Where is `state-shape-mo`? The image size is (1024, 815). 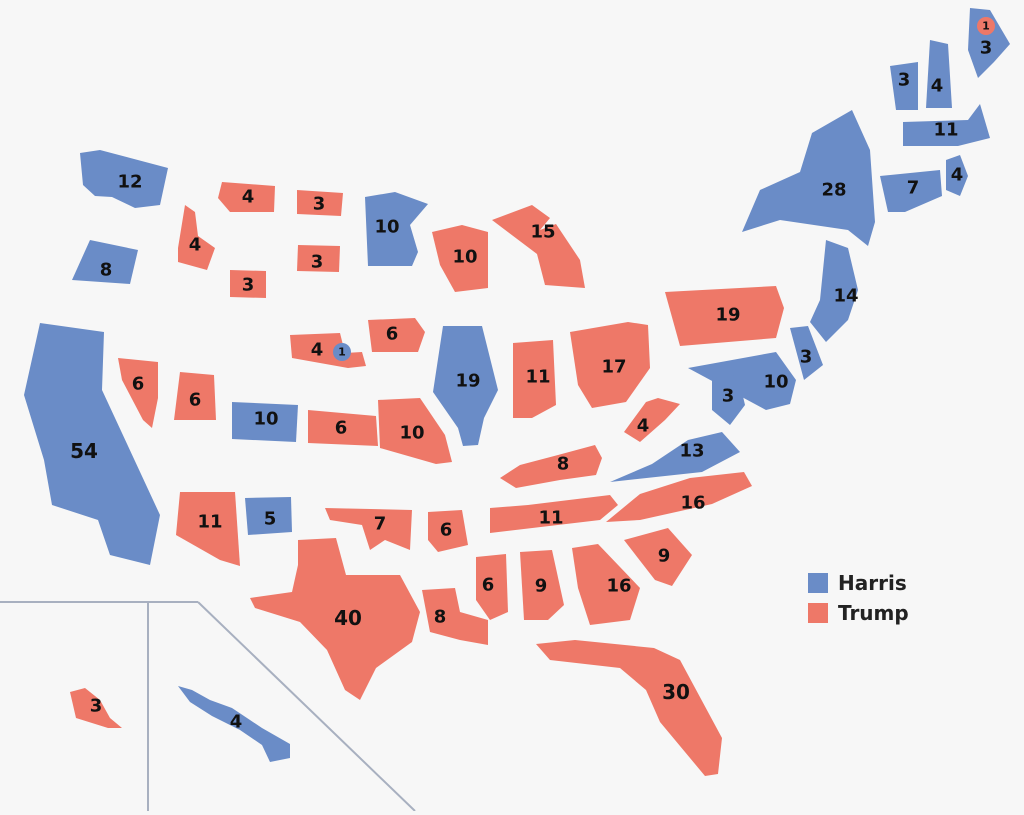
state-shape-mo is located at coordinates (415, 431).